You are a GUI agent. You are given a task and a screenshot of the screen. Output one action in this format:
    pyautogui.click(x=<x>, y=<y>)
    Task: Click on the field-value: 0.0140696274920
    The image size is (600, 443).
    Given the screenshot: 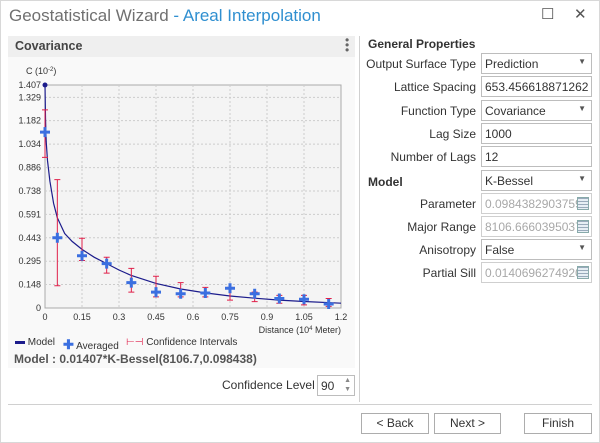 What is the action you would take?
    pyautogui.click(x=533, y=273)
    